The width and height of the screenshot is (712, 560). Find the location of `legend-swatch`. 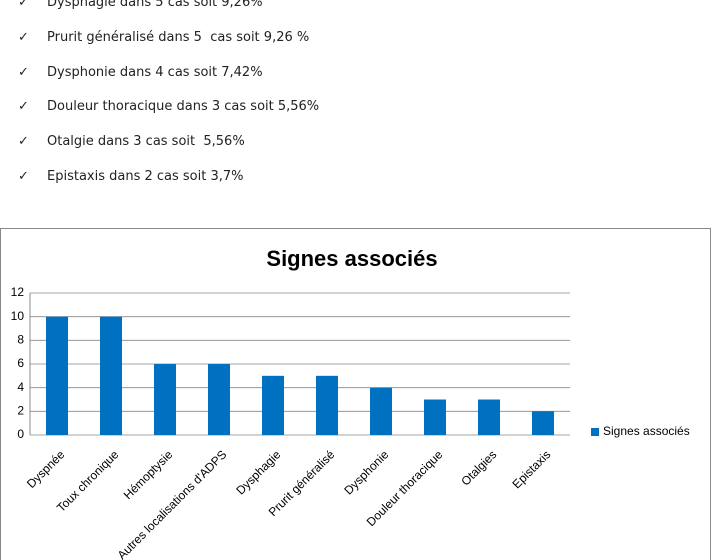

legend-swatch is located at coordinates (595, 432).